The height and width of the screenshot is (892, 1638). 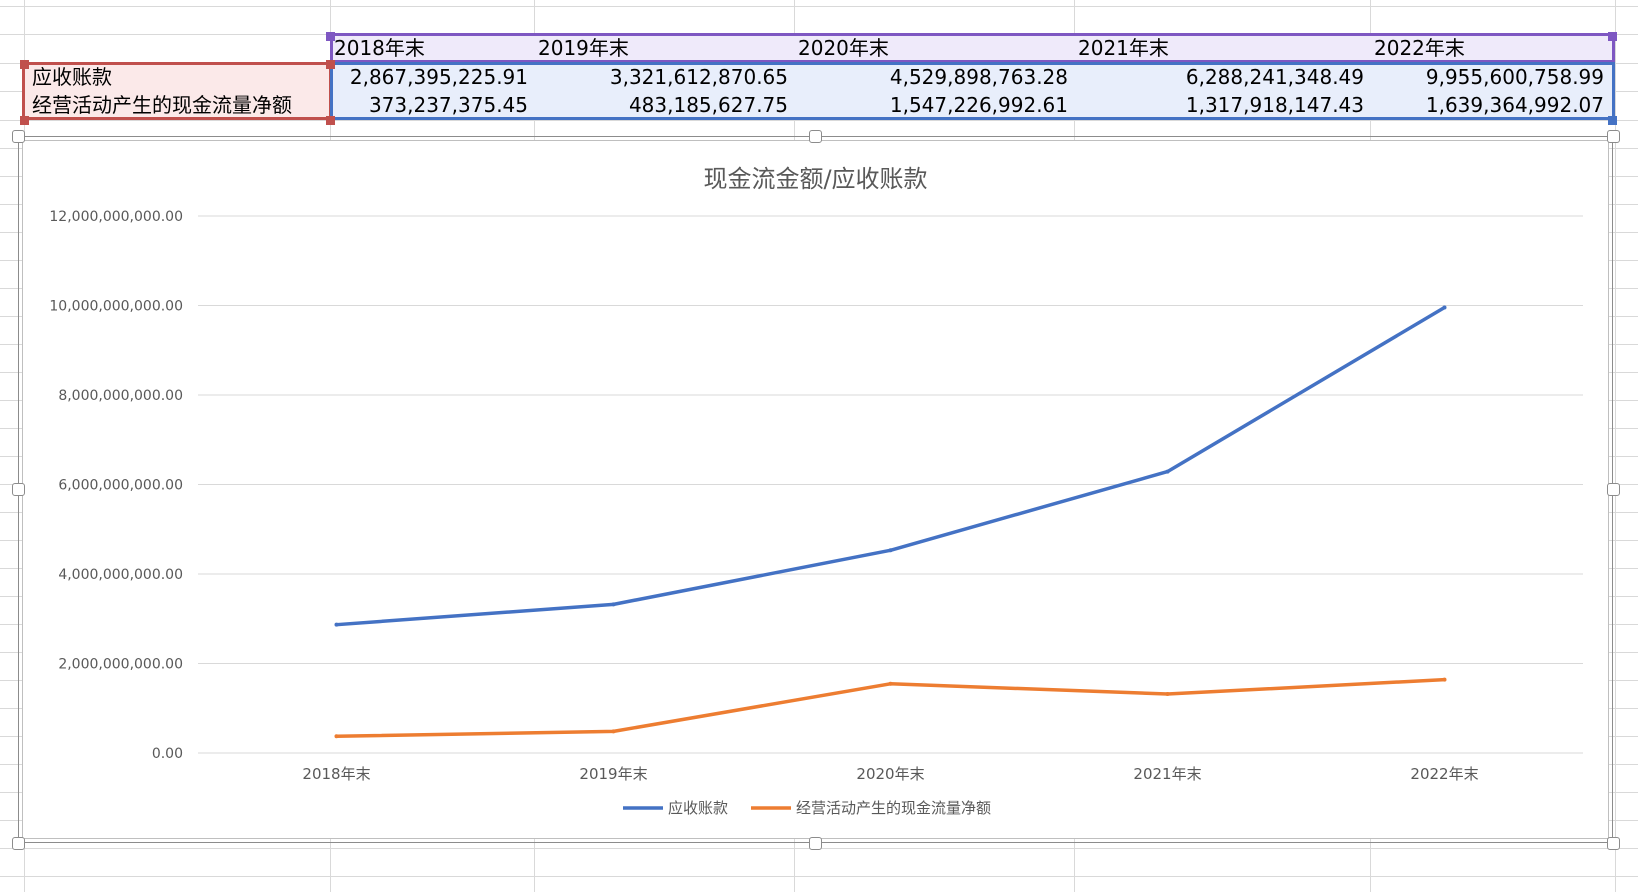 I want to click on chart-title: 现金流金额/应收账款, so click(x=815, y=179).